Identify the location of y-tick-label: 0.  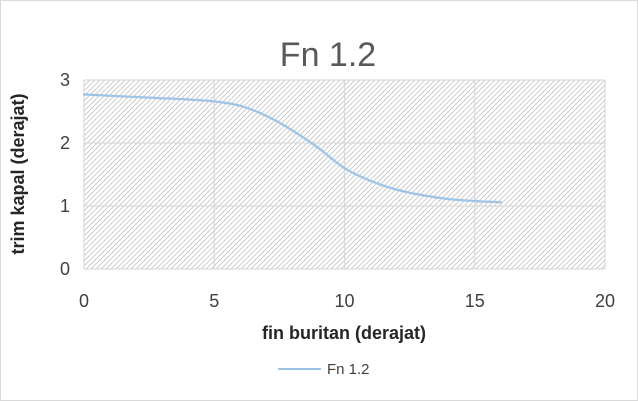
(65, 269).